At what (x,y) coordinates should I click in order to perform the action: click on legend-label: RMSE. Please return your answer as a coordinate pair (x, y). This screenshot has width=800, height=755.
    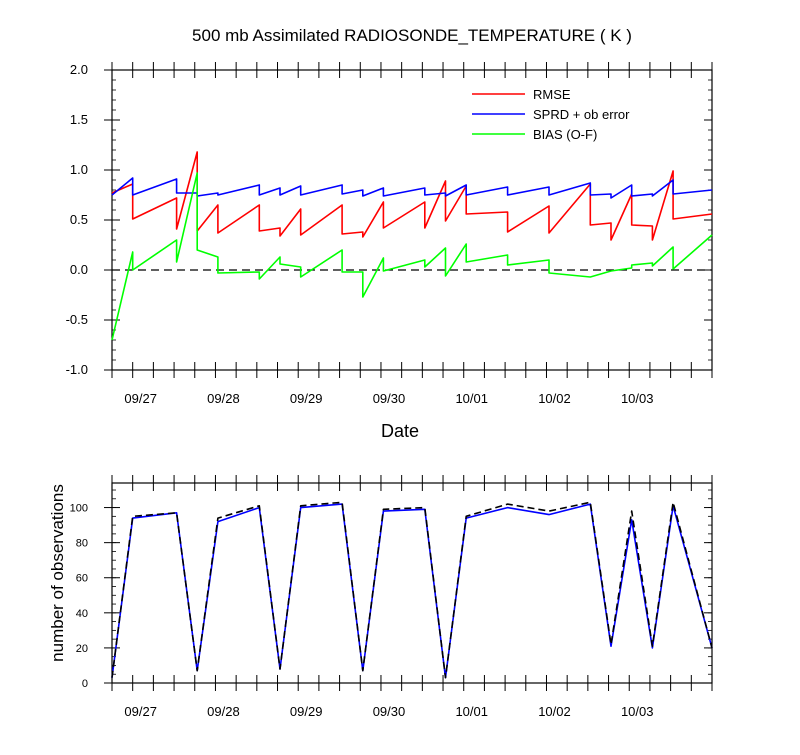
    Looking at the image, I should click on (552, 94).